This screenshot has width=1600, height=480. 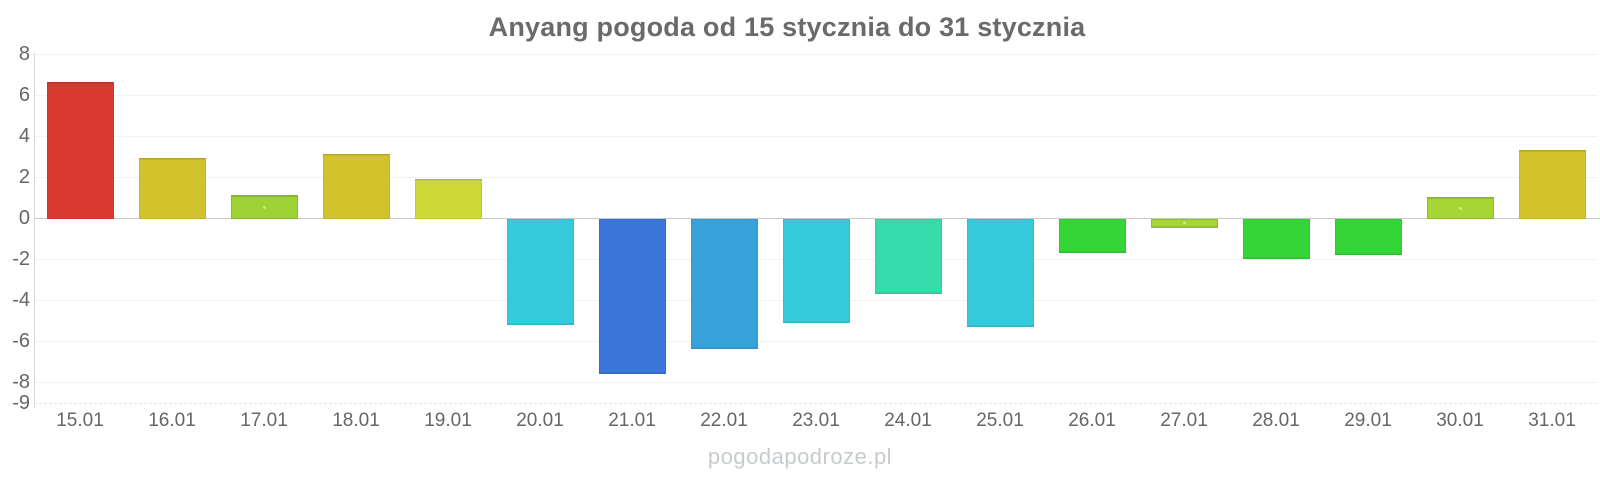 What do you see at coordinates (24, 54) in the screenshot?
I see `y-axis-label: 8` at bounding box center [24, 54].